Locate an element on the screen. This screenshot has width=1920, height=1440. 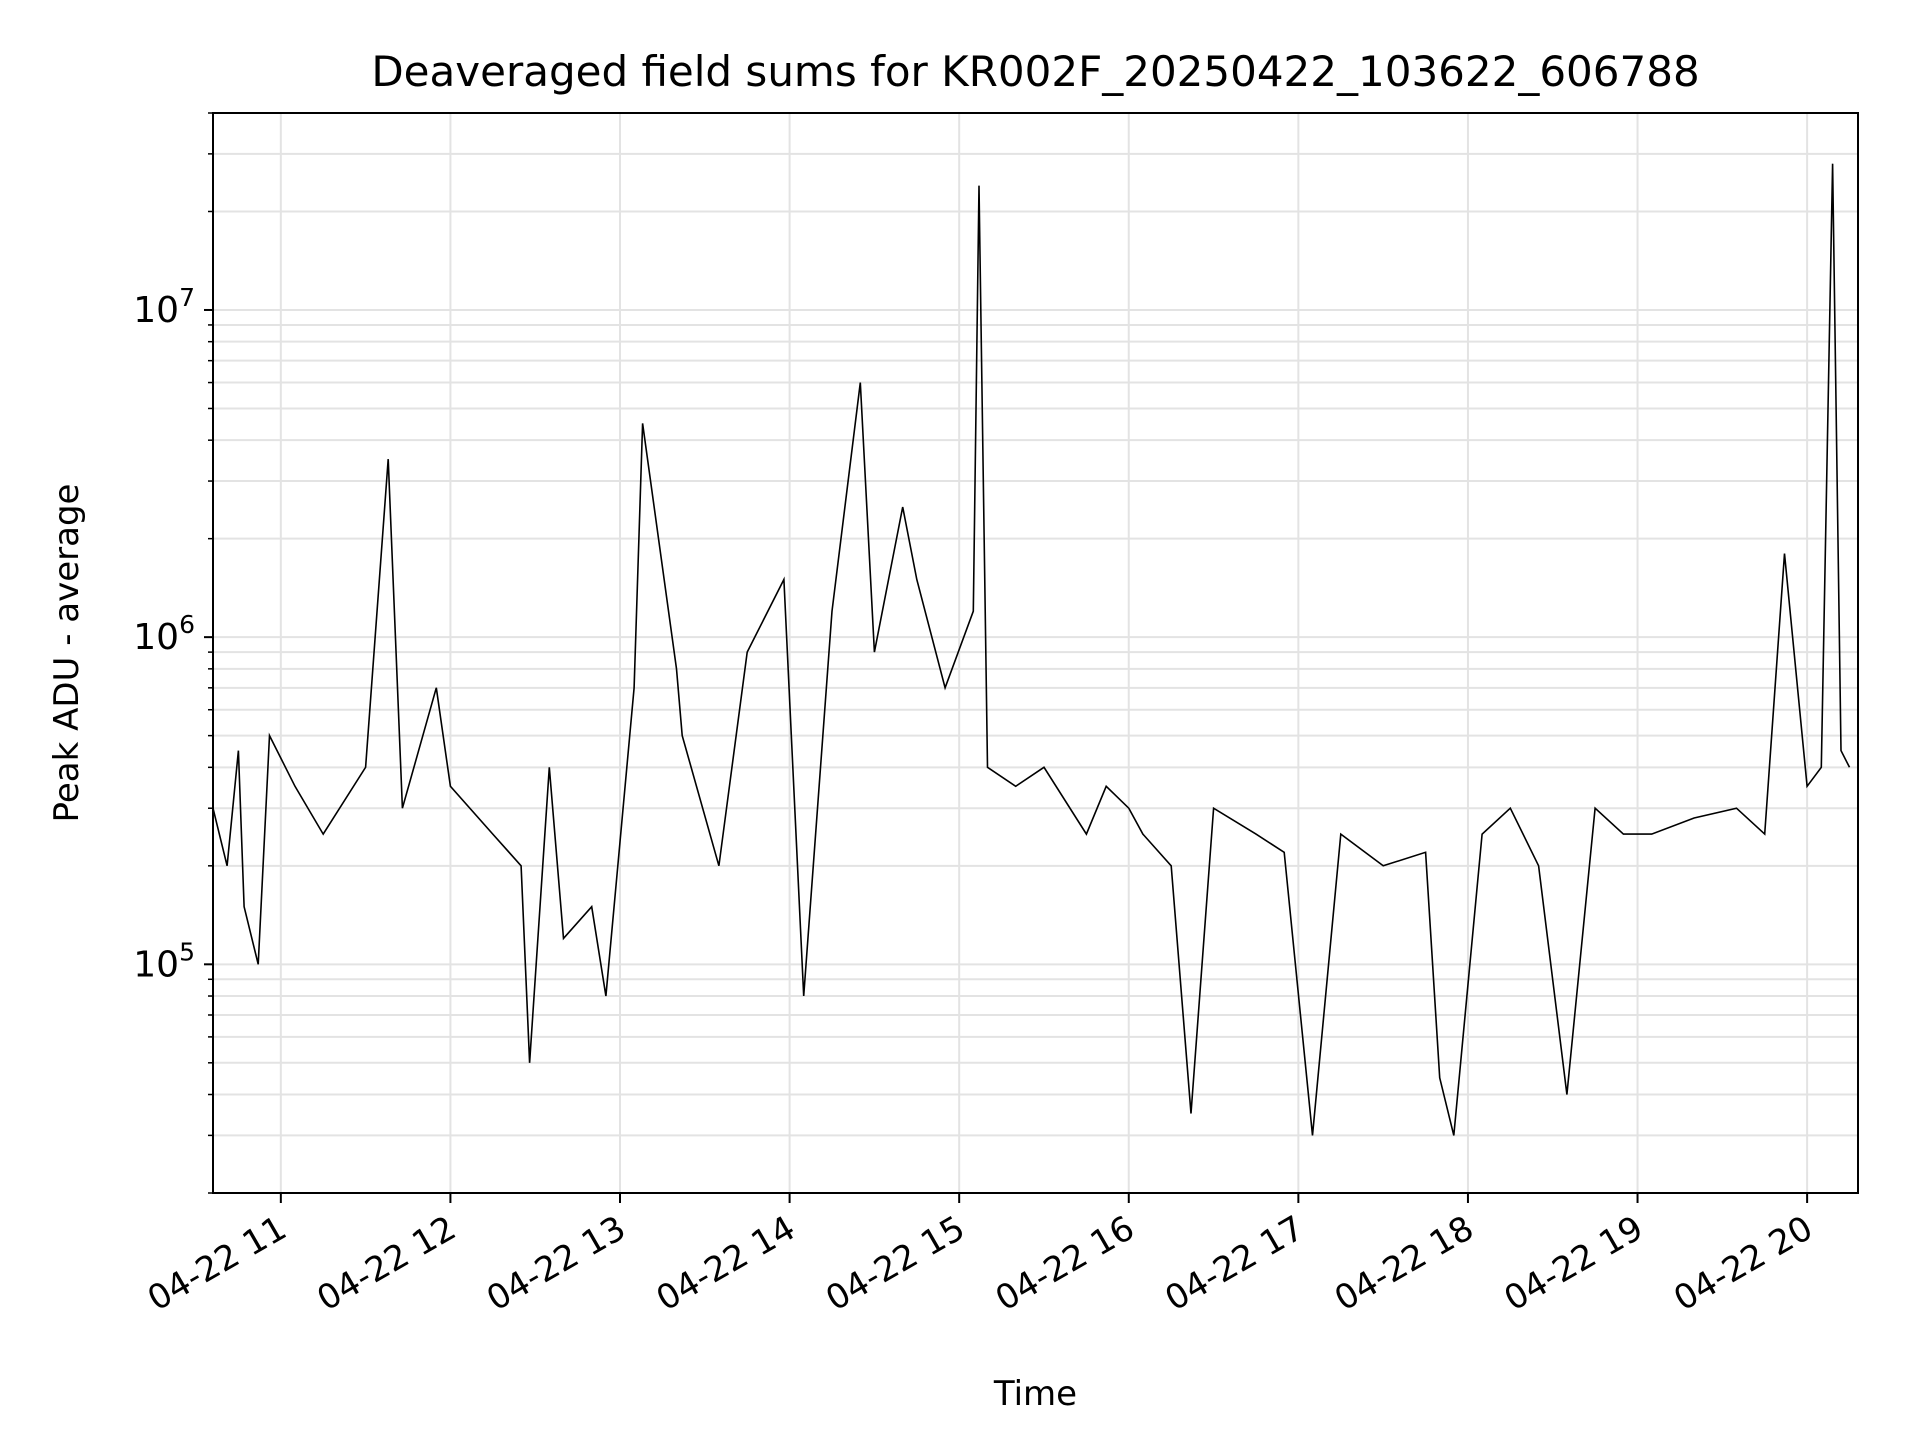
y-axis: 10⁵ 10⁶ 10⁷ is located at coordinates (173, 653).